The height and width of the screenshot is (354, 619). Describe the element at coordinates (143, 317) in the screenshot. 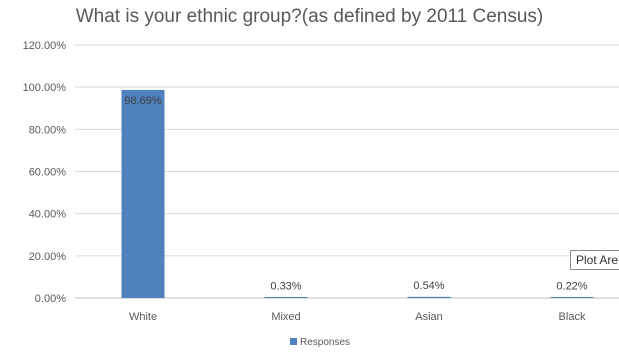

I see `x-tick-label: White` at that location.